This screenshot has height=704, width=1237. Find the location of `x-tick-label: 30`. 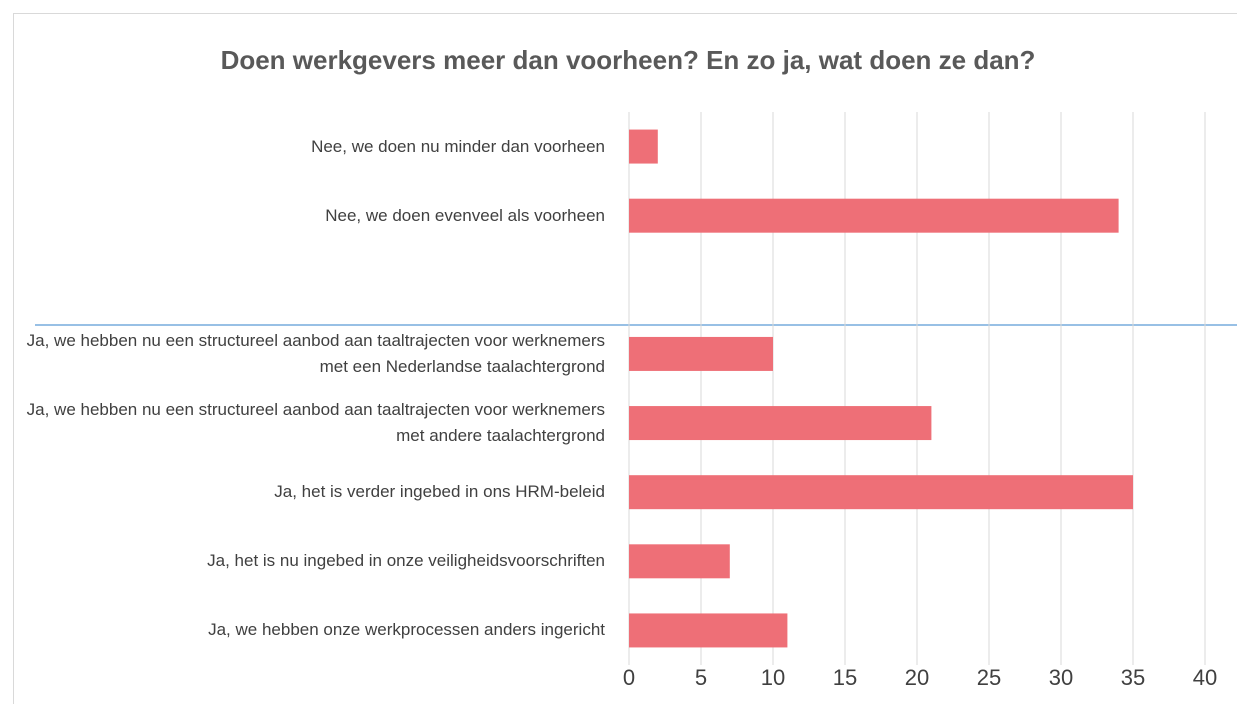

x-tick-label: 30 is located at coordinates (1061, 677).